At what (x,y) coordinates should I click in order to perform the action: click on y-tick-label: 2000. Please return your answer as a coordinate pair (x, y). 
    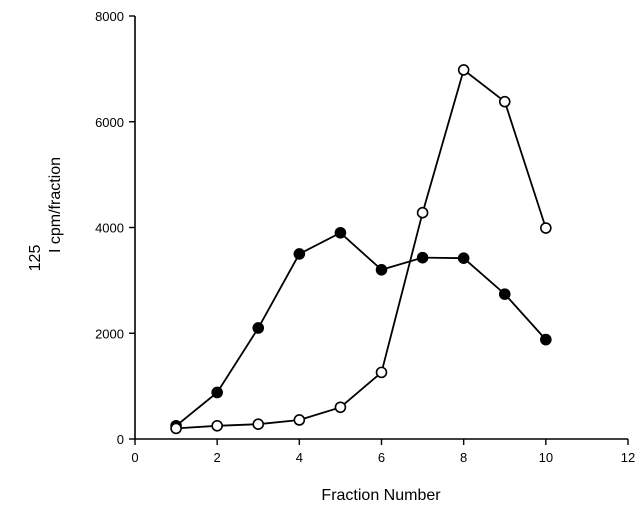
    Looking at the image, I should click on (109, 333).